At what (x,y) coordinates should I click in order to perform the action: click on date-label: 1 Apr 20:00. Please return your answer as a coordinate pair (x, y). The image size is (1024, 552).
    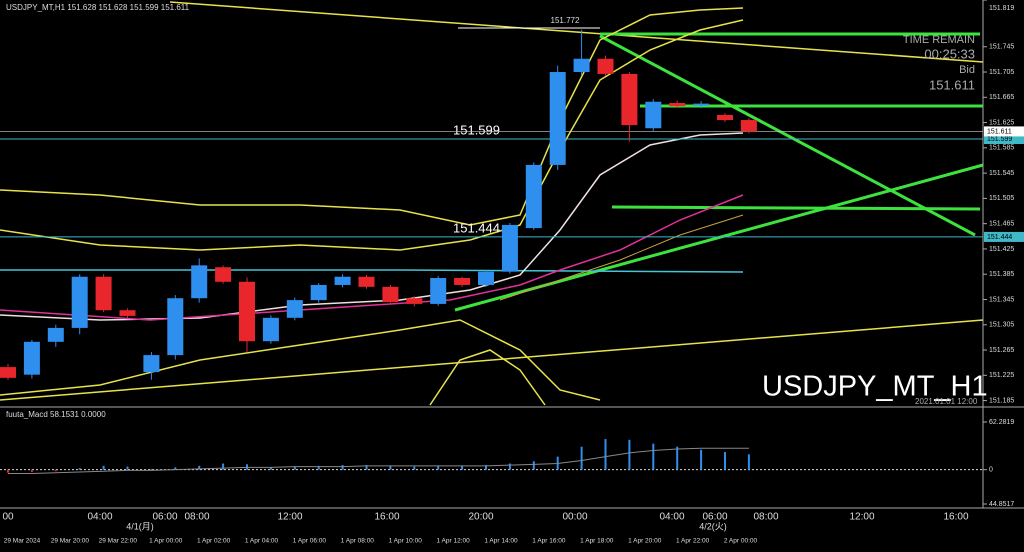
    Looking at the image, I should click on (645, 541).